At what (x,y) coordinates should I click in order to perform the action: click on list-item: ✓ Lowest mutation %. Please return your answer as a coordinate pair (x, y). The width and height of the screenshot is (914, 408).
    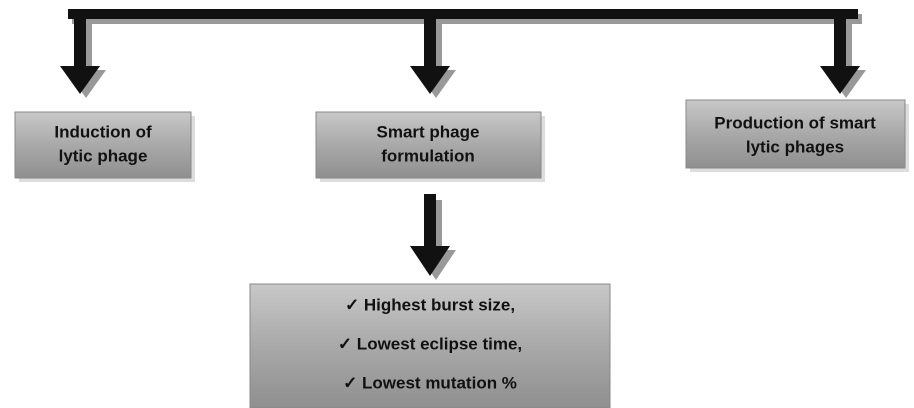
    Looking at the image, I should click on (430, 382).